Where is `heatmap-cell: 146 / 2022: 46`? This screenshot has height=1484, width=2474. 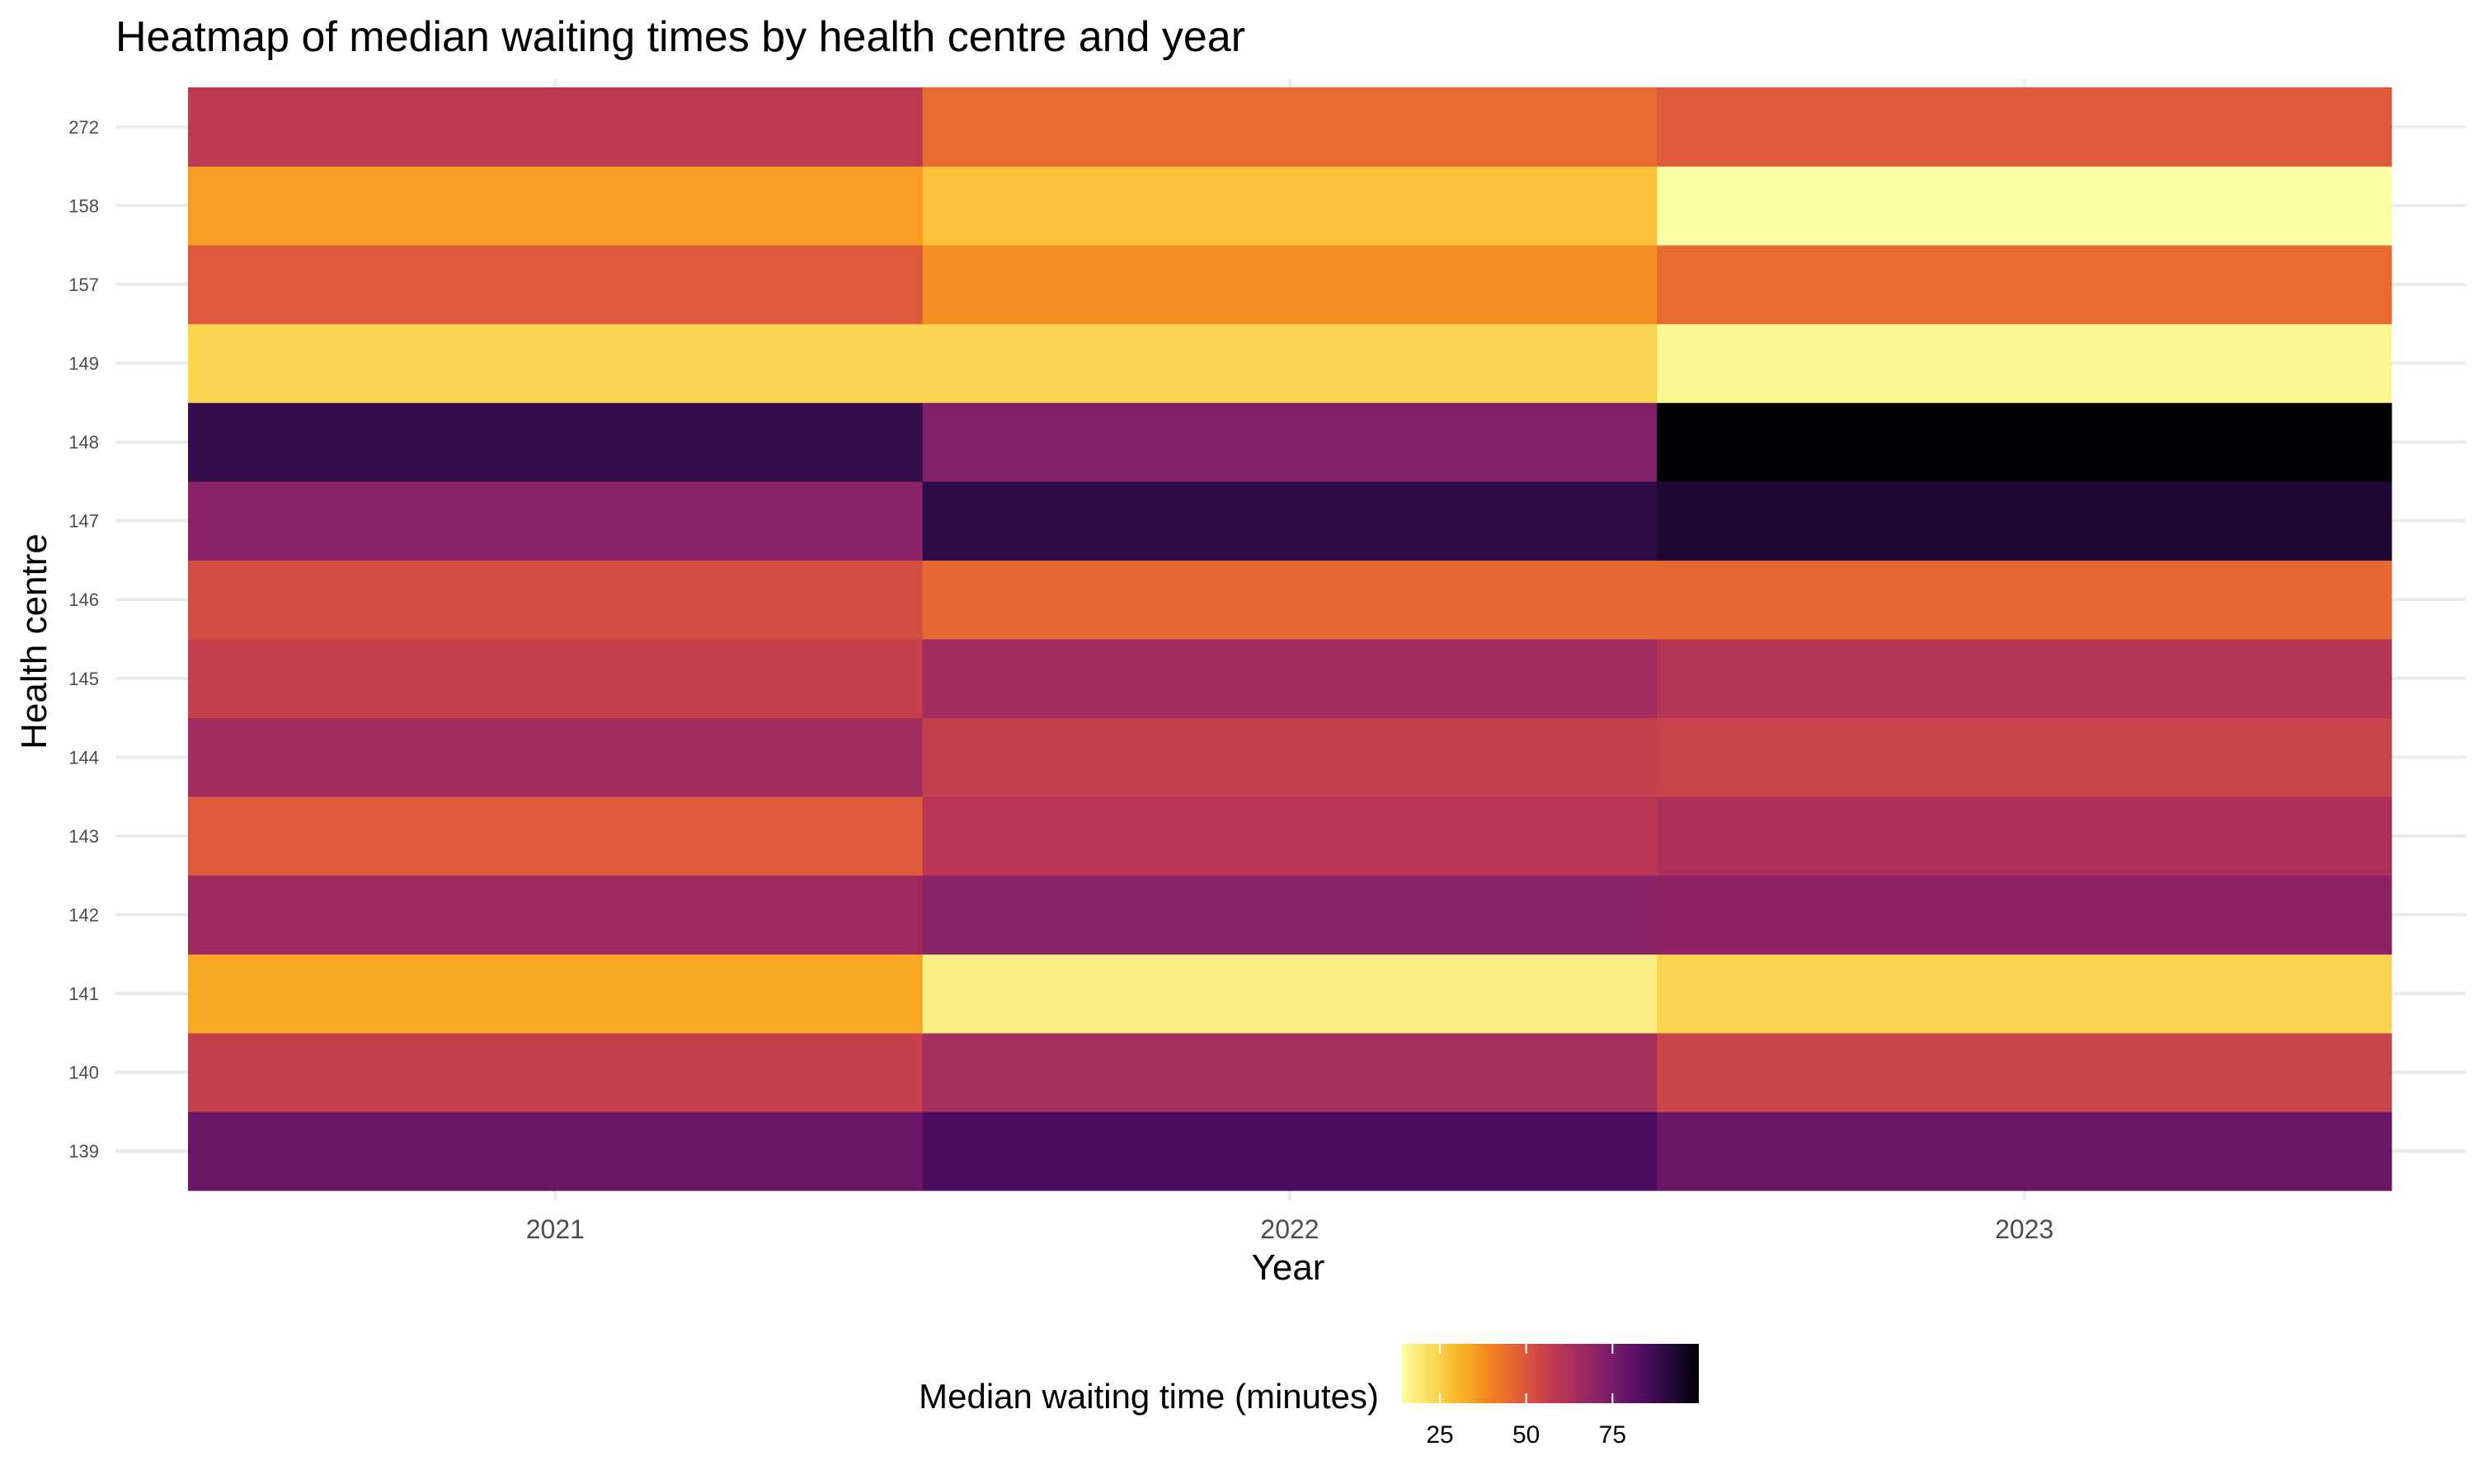 heatmap-cell: 146 / 2022: 46 is located at coordinates (1290, 600).